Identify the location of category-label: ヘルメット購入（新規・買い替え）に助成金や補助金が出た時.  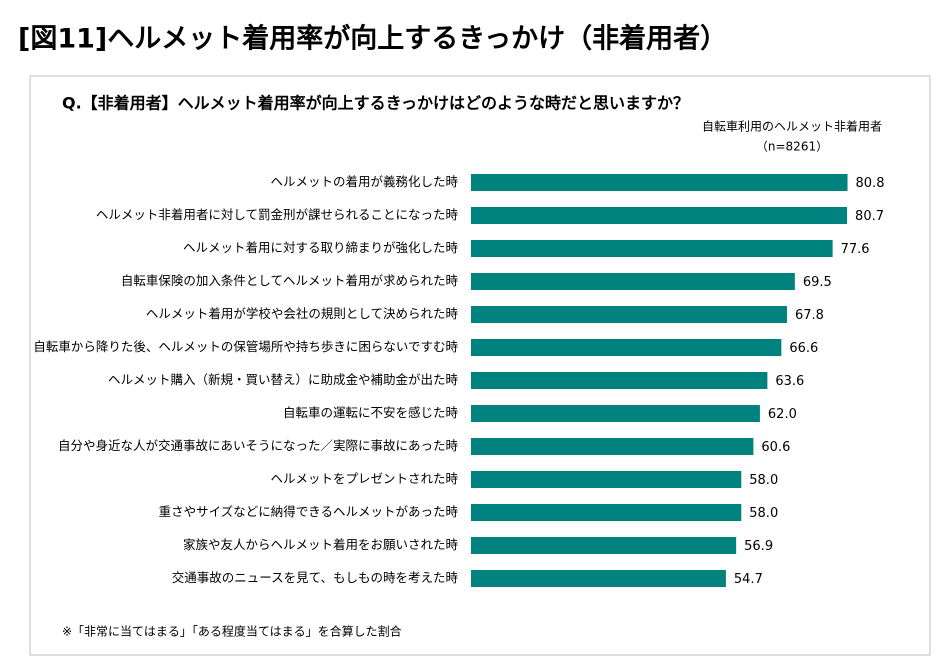
(283, 379).